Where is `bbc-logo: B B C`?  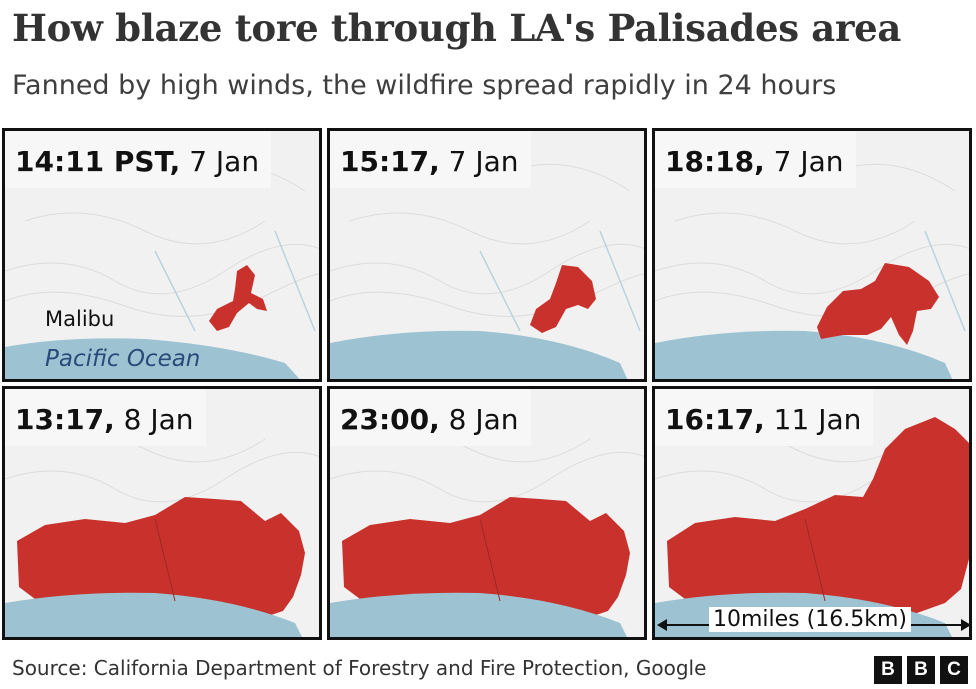 bbc-logo: B B C is located at coordinates (921, 670).